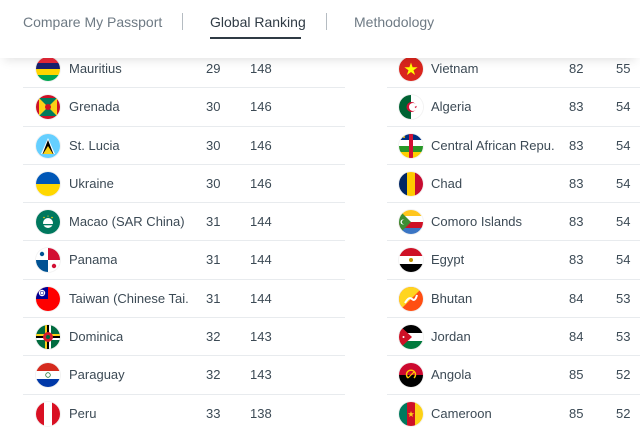  Describe the element at coordinates (452, 298) in the screenshot. I see `country-name: Bhutan` at that location.